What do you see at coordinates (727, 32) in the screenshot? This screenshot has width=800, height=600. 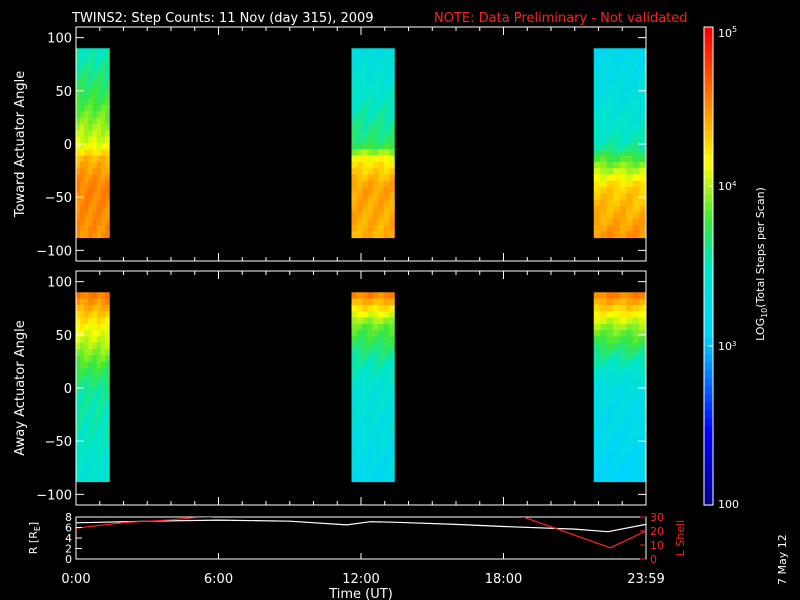 I see `colorbar-tick-label-1e5: 105` at bounding box center [727, 32].